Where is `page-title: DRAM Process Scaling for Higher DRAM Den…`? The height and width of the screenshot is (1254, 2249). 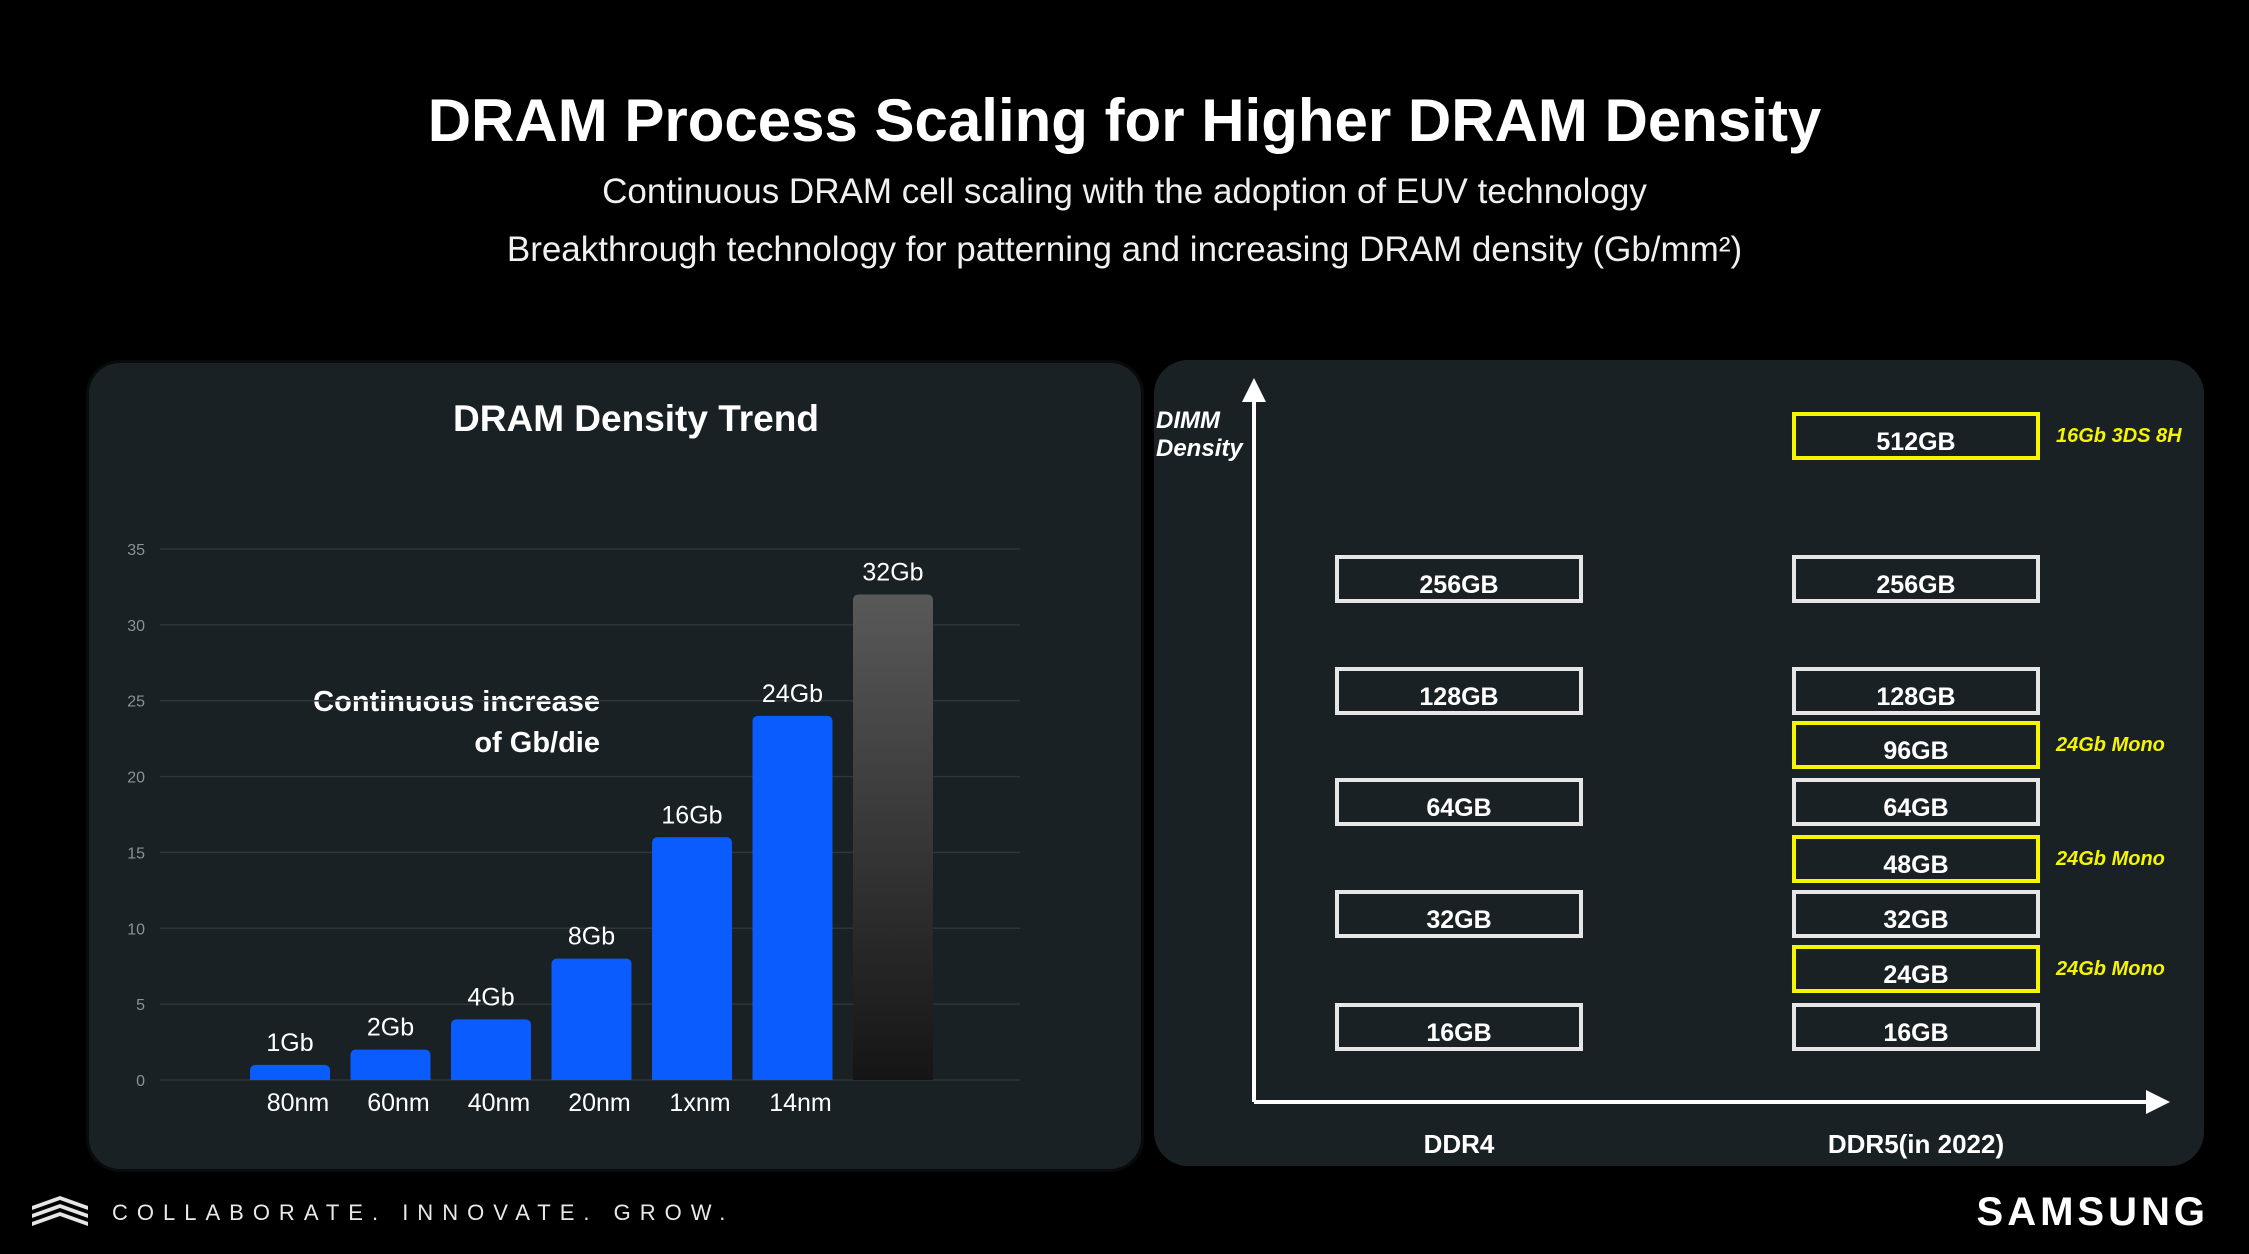 page-title: DRAM Process Scaling for Higher DRAM Den… is located at coordinates (1124, 120).